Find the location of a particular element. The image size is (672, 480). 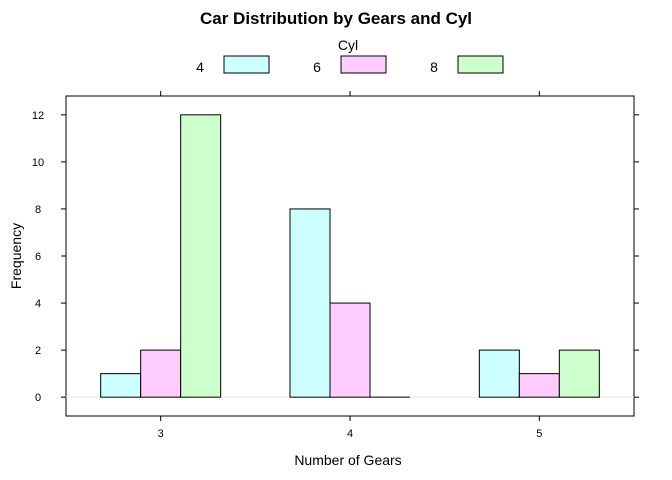

x-axis-label: Number of Gears is located at coordinates (347, 460).